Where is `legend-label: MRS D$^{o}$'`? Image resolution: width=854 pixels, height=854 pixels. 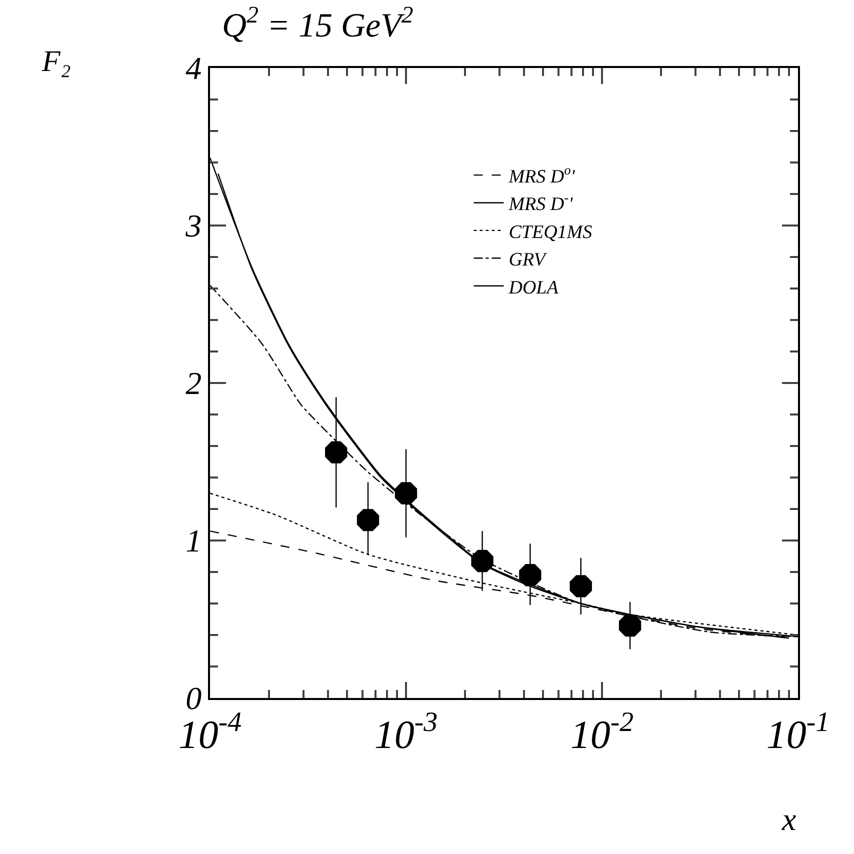
legend-label: MRS D$^{o}$' is located at coordinates (542, 175).